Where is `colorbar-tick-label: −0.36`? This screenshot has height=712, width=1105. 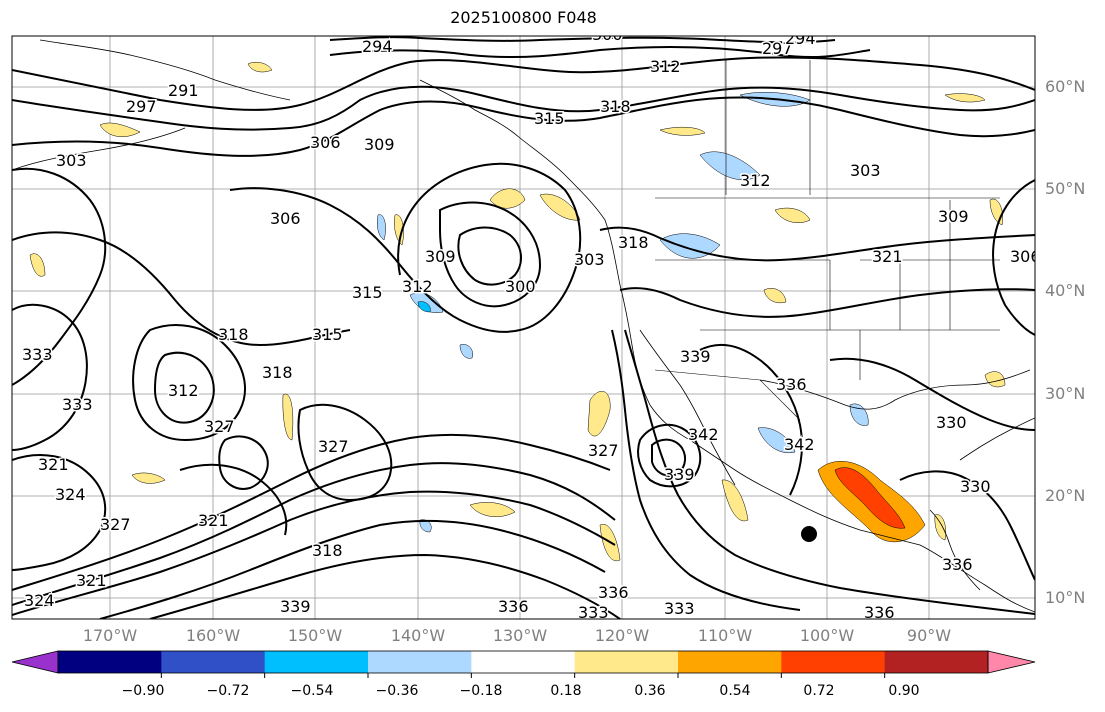 colorbar-tick-label: −0.36 is located at coordinates (397, 691).